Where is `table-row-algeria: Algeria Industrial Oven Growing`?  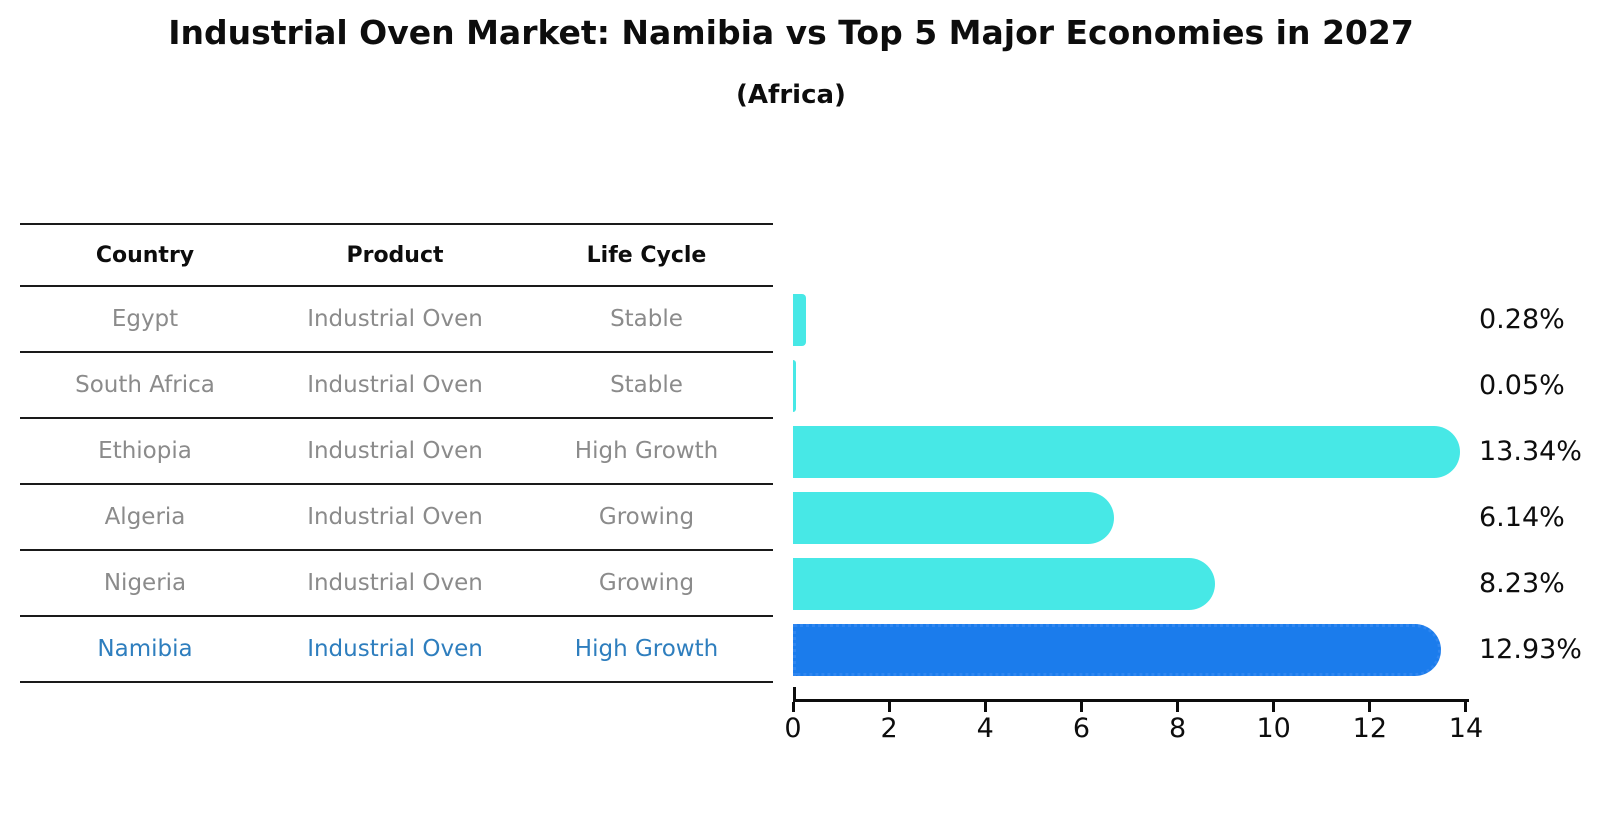
table-row-algeria: Algeria Industrial Oven Growing is located at coordinates (396, 518).